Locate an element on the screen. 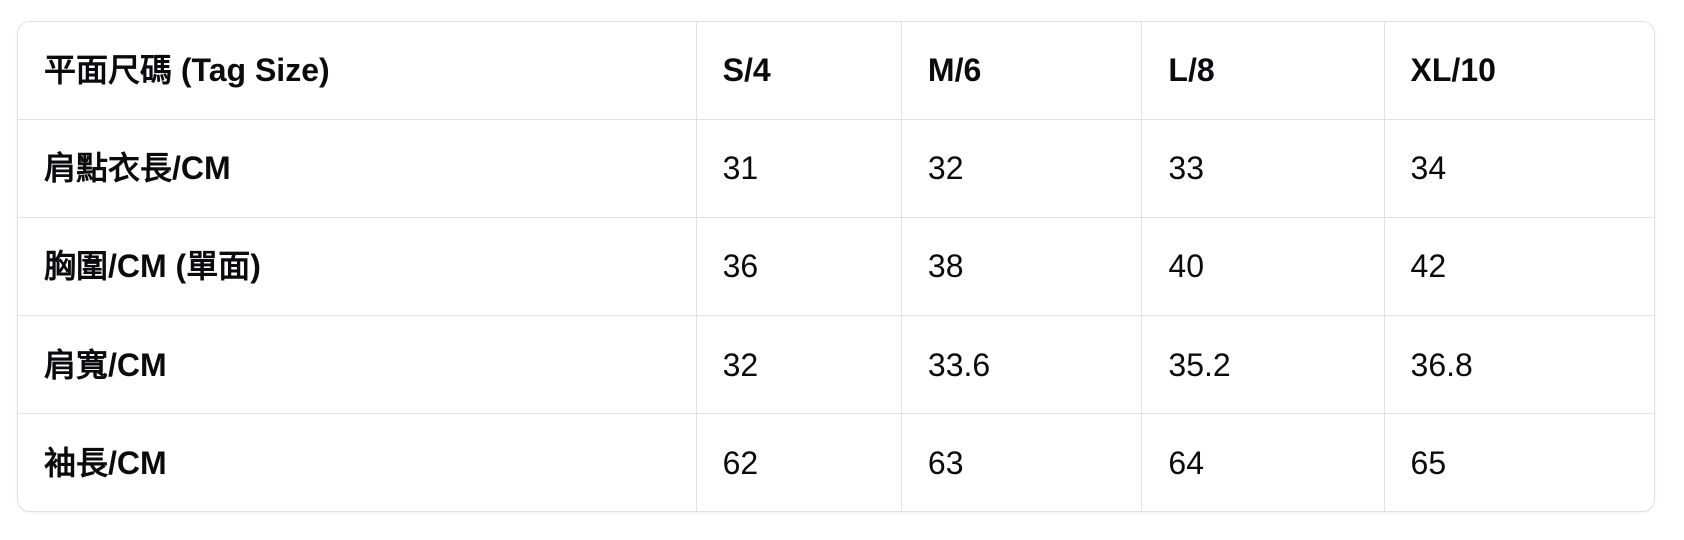 The width and height of the screenshot is (1684, 540). value-cell: 31 is located at coordinates (799, 168).